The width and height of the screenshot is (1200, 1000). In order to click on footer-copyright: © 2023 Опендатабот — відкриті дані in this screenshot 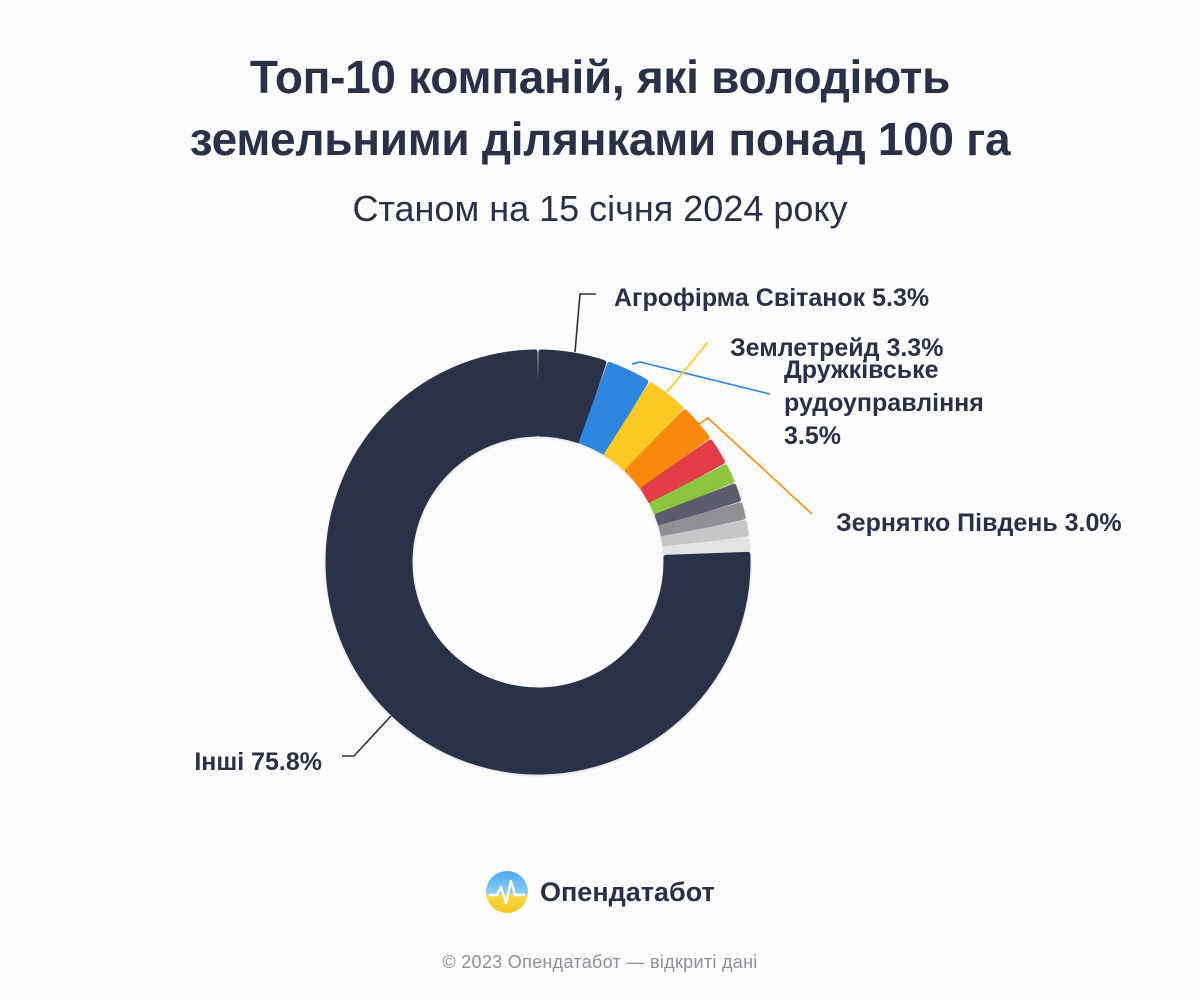, I will do `click(600, 962)`.